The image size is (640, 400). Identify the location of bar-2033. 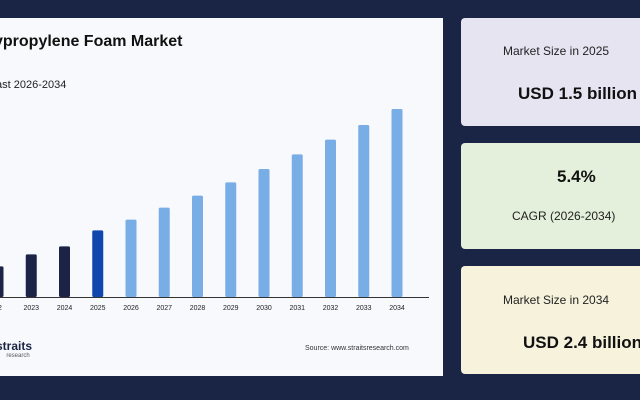
(363, 211).